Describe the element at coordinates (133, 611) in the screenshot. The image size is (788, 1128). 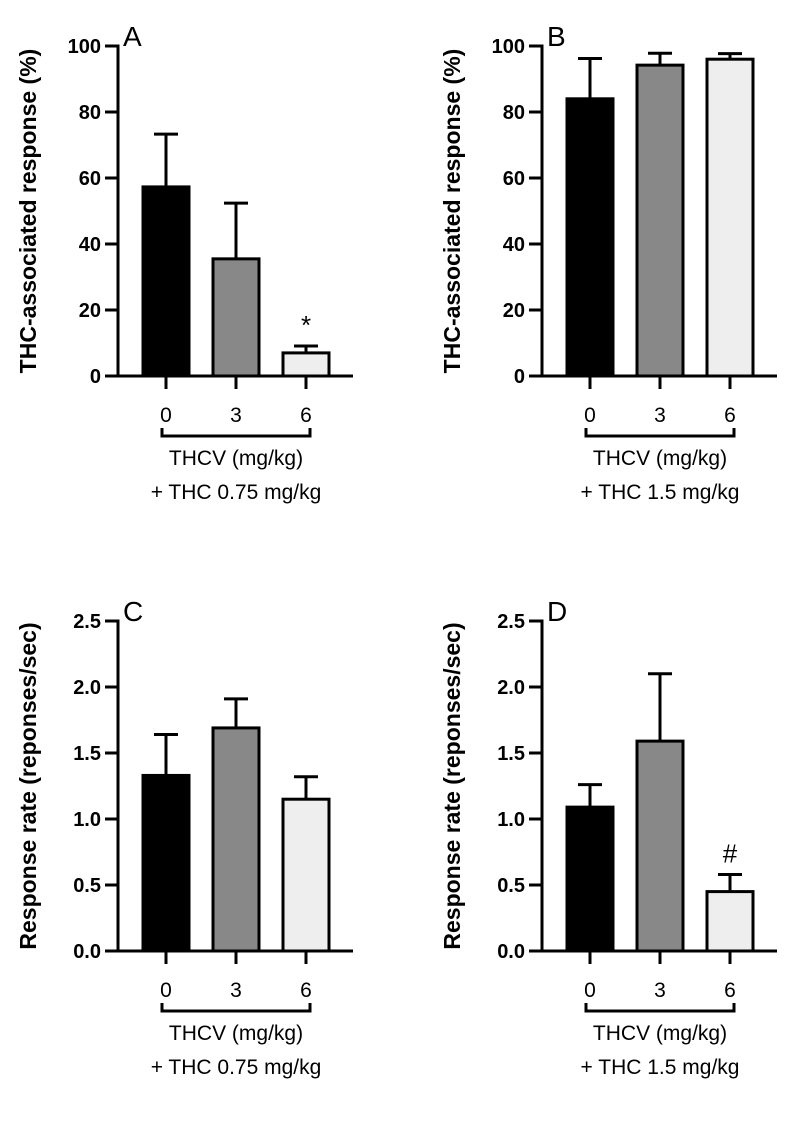
I see `panel-letter: C` at that location.